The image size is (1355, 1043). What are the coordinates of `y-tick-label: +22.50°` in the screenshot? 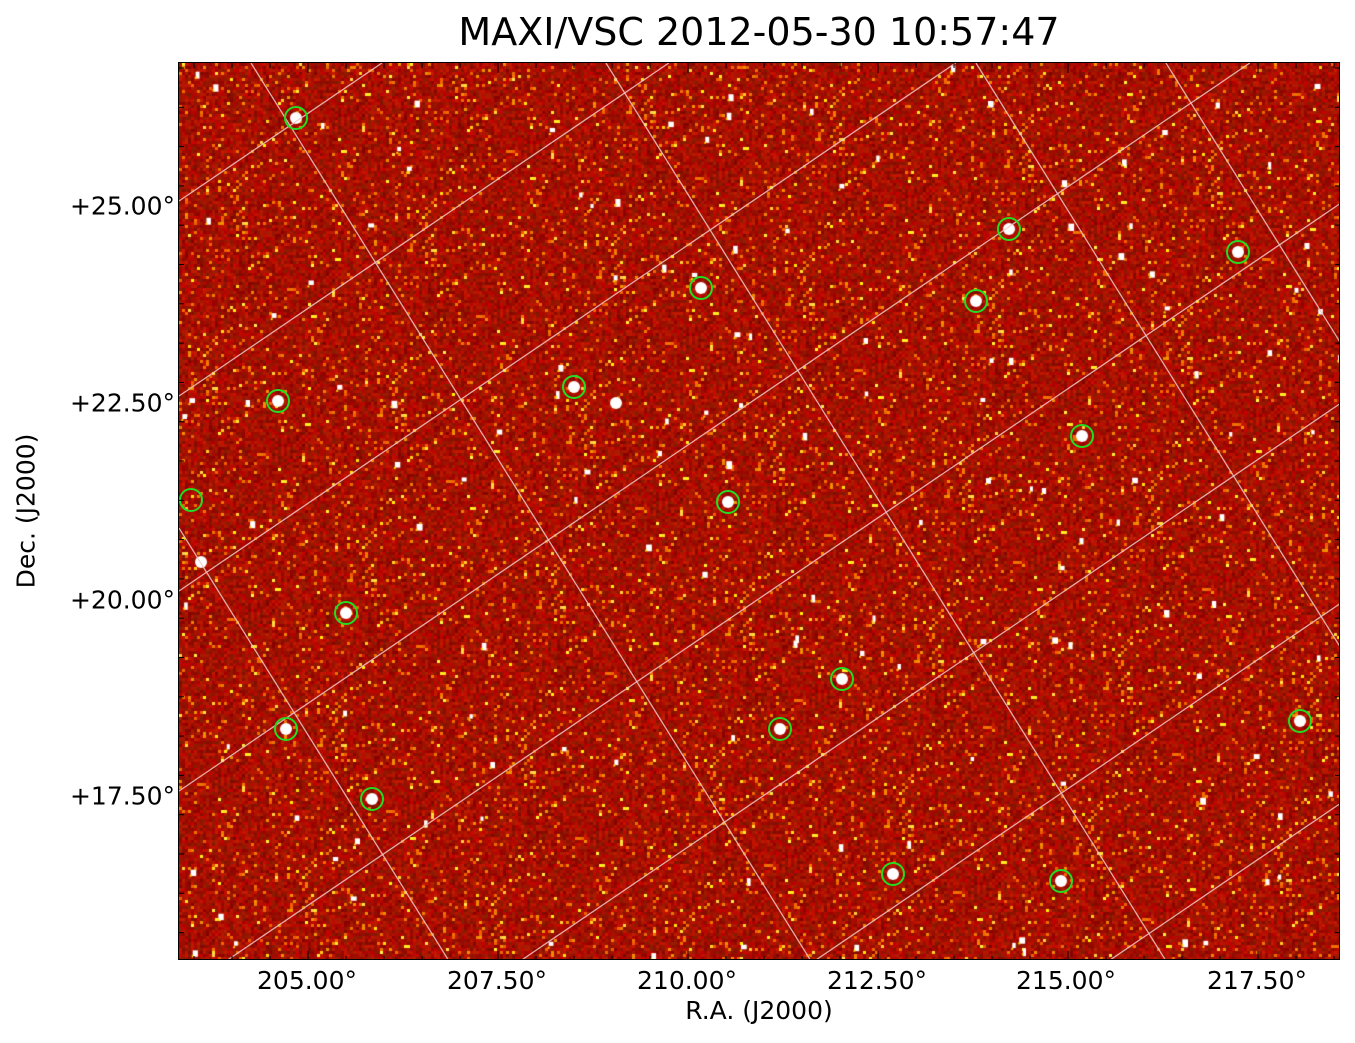 It's located at (122, 403).